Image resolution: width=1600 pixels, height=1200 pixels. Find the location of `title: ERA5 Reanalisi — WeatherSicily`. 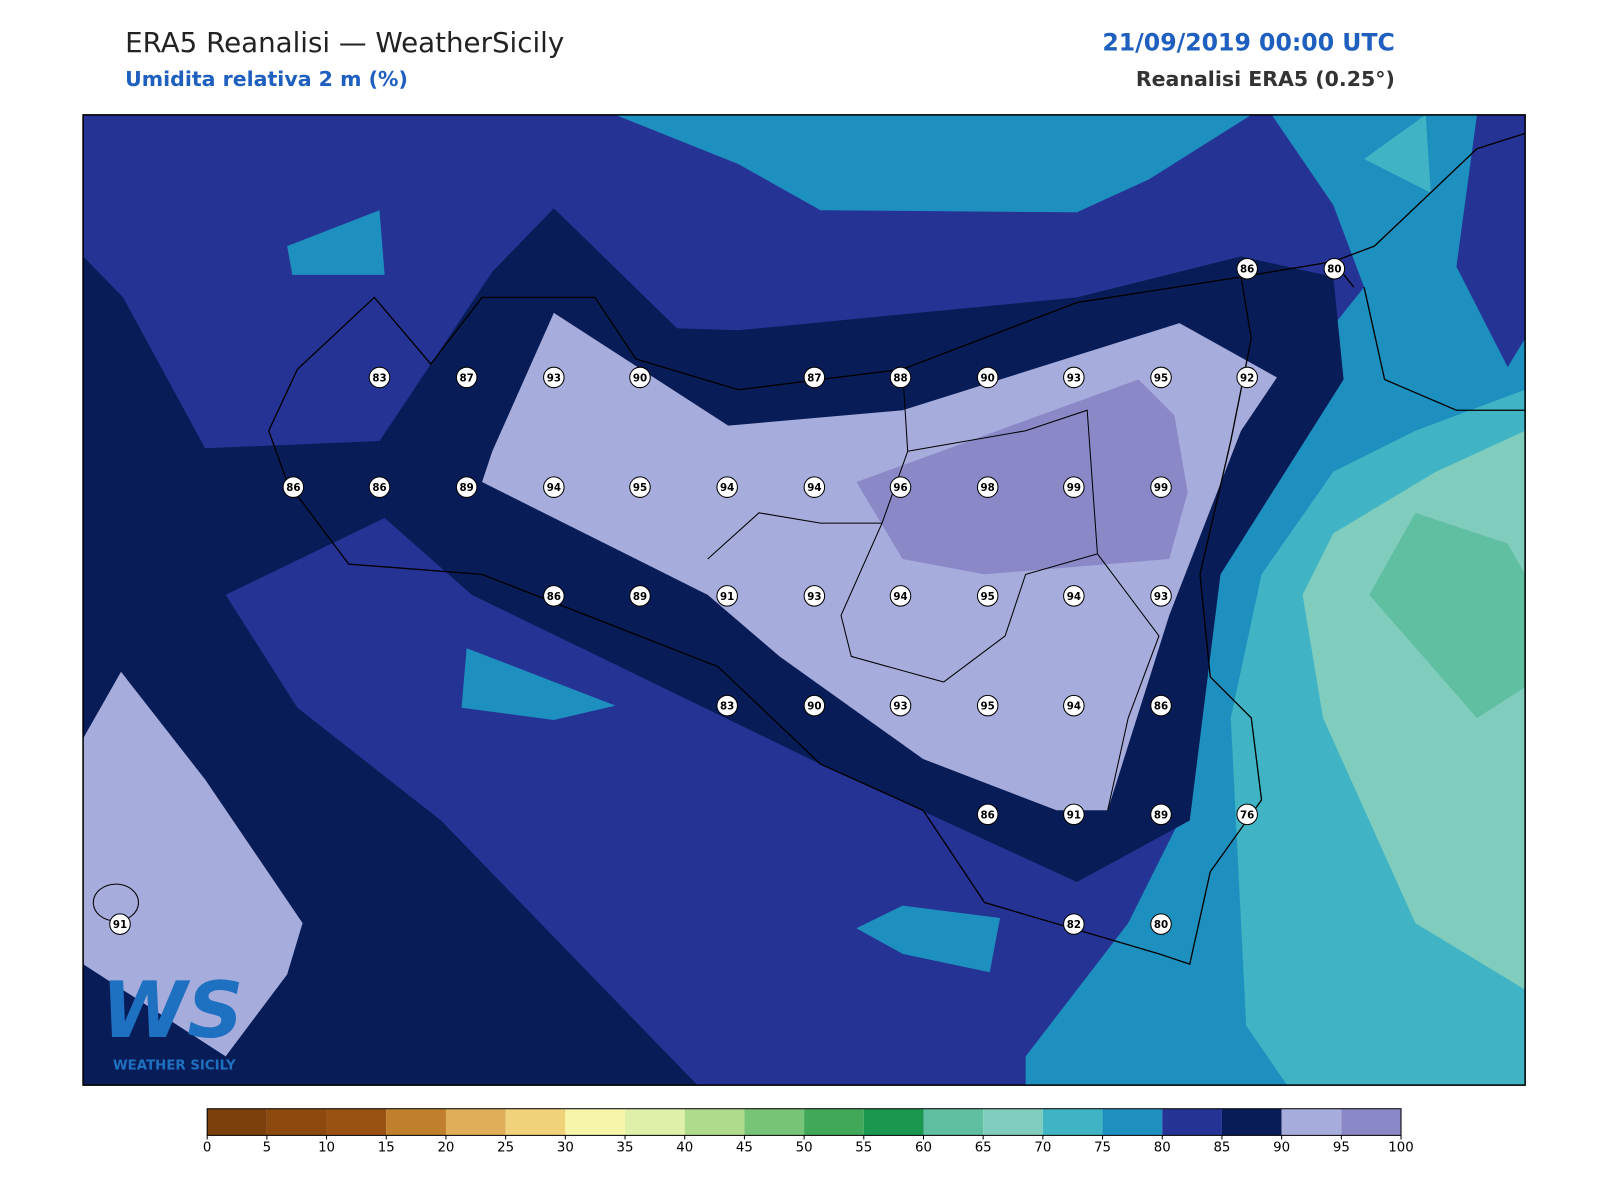

title: ERA5 Reanalisi — WeatherSicily is located at coordinates (344, 42).